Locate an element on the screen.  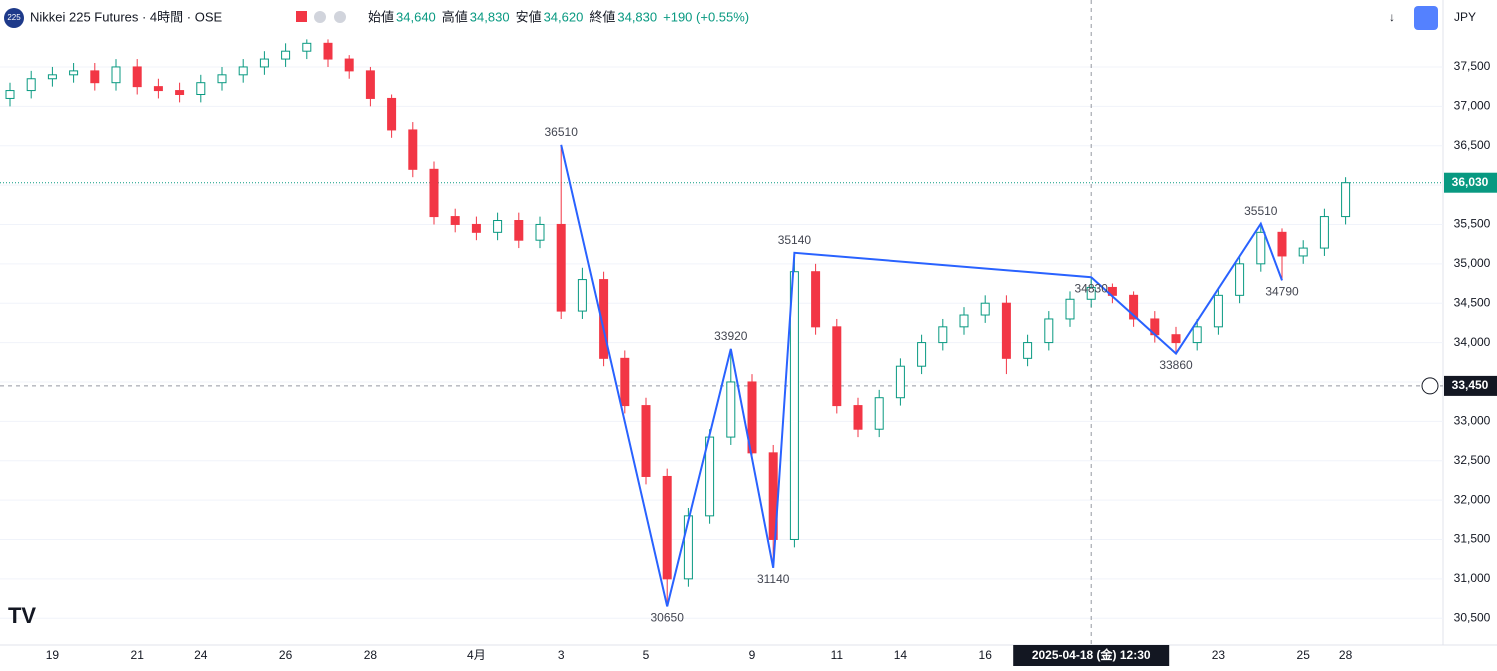
add-button is located at coordinates (1430, 386).